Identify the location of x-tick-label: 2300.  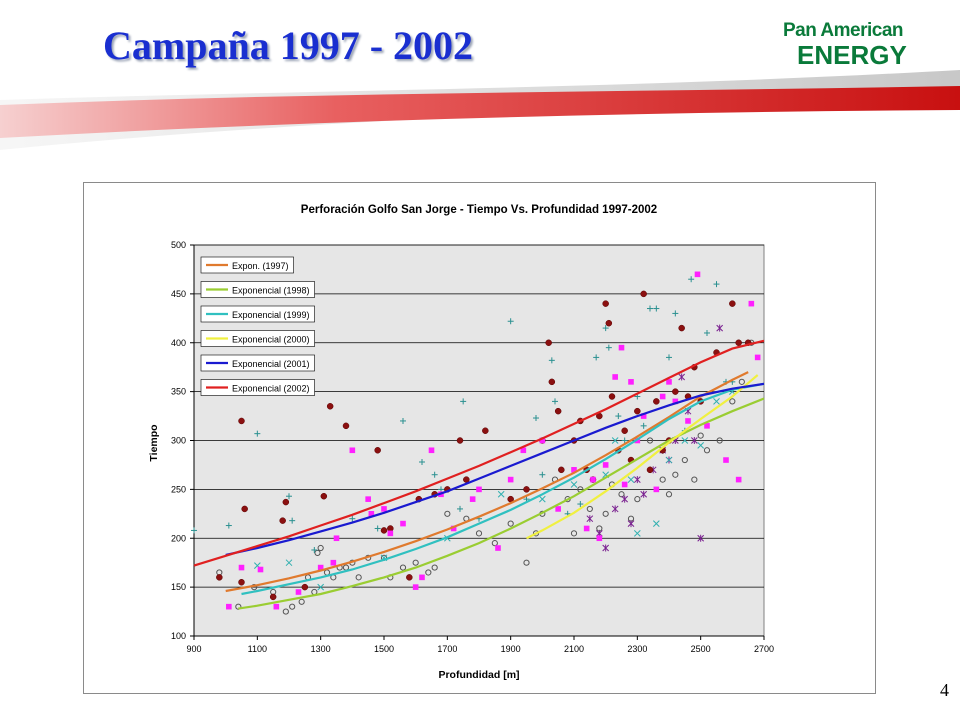
(637, 649).